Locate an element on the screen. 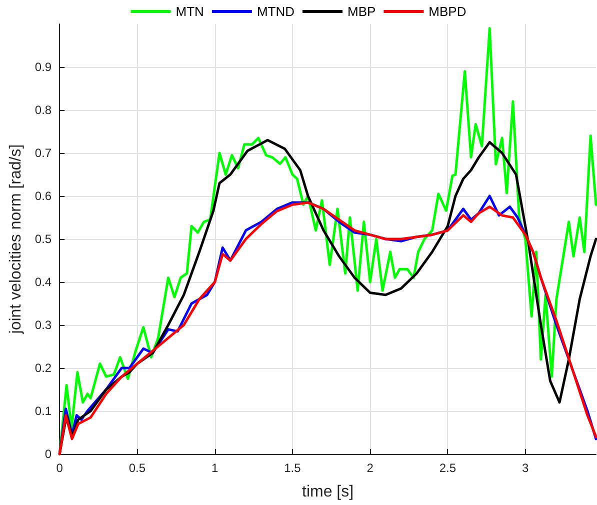  y-tick-label: 0.6 is located at coordinates (43, 196).